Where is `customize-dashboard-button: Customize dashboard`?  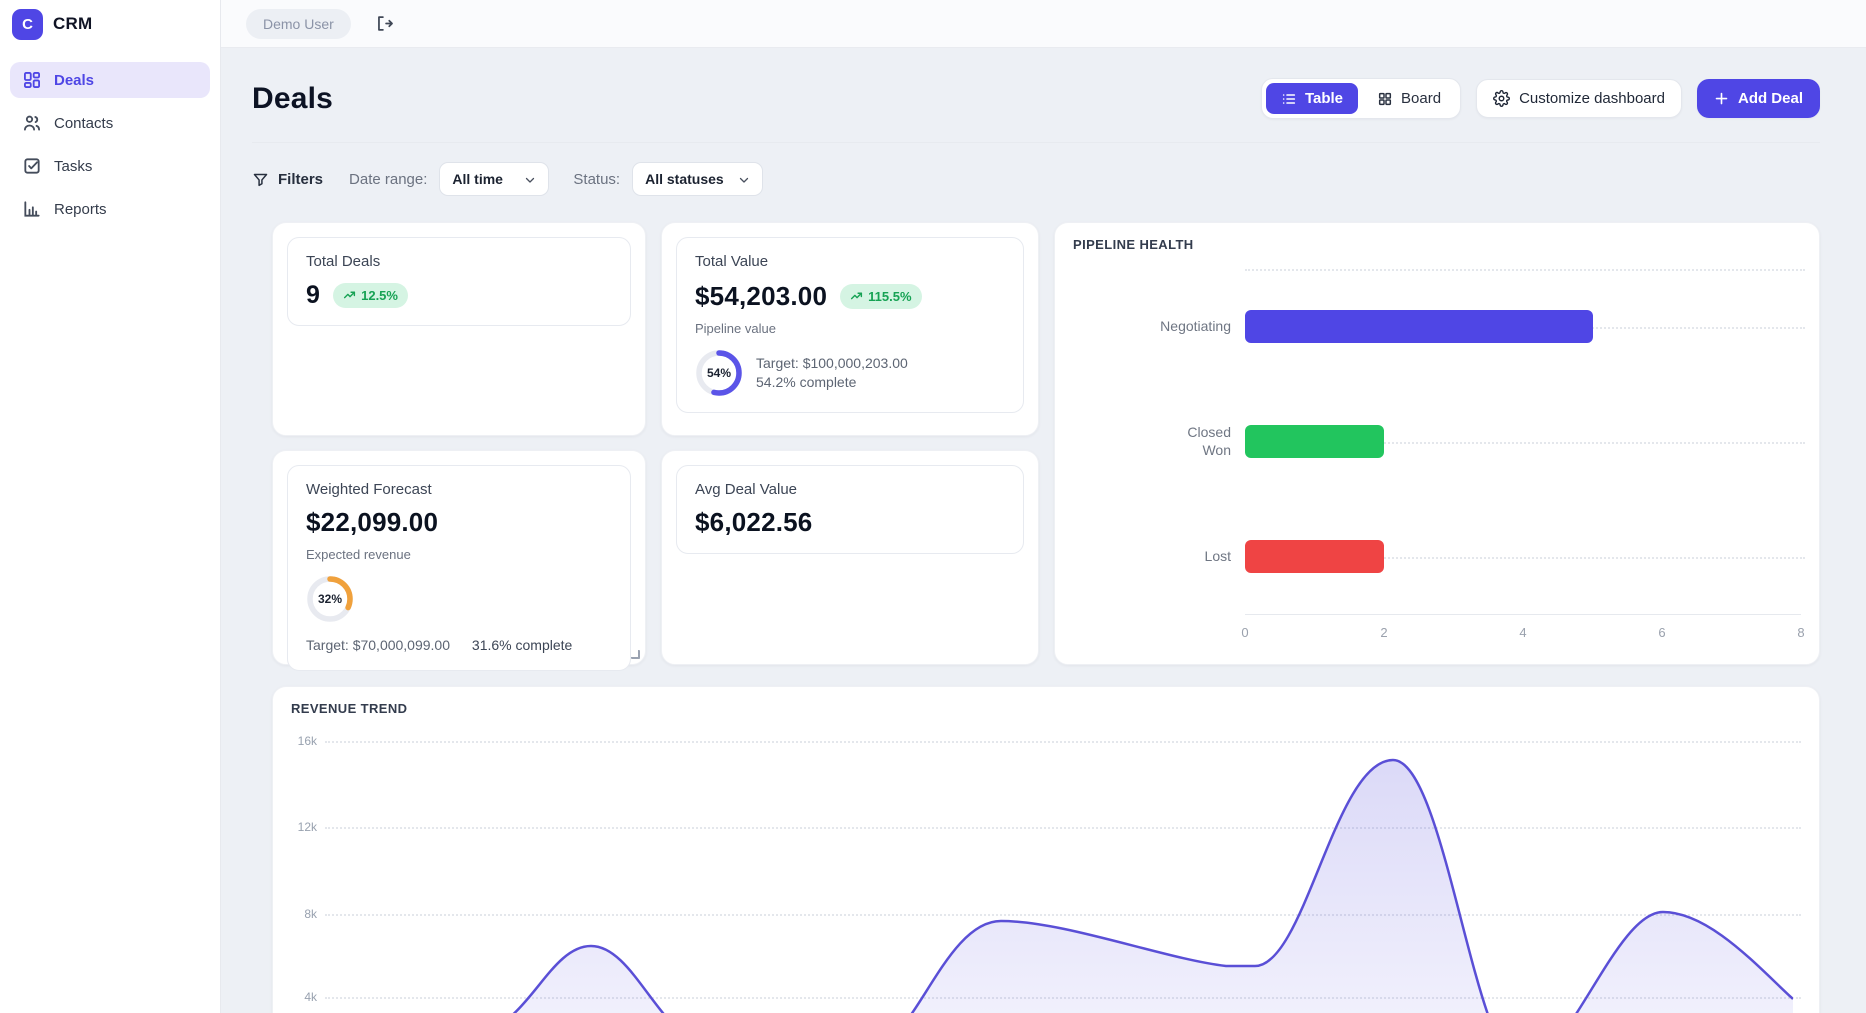
customize-dashboard-button: Customize dashboard is located at coordinates (1579, 98).